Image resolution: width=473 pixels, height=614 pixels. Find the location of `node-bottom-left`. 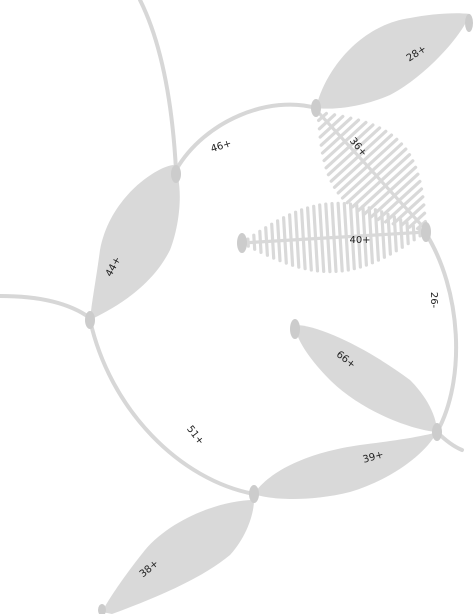

node-bottom-left is located at coordinates (102, 609).